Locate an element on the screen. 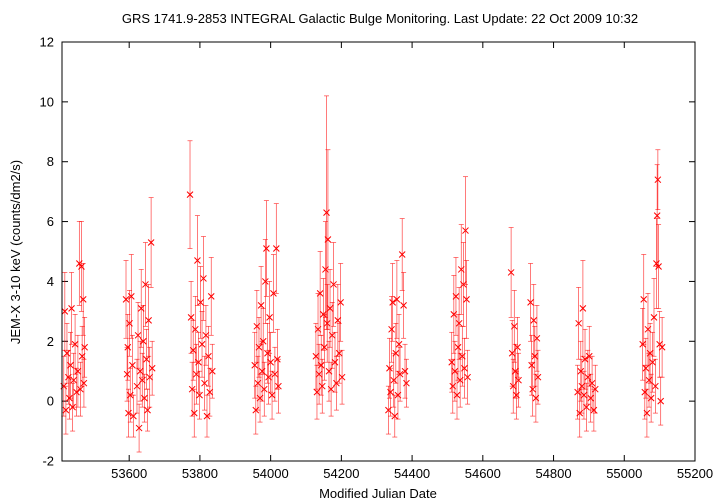 The height and width of the screenshot is (504, 720). y-tick-label: 10 is located at coordinates (47, 101).